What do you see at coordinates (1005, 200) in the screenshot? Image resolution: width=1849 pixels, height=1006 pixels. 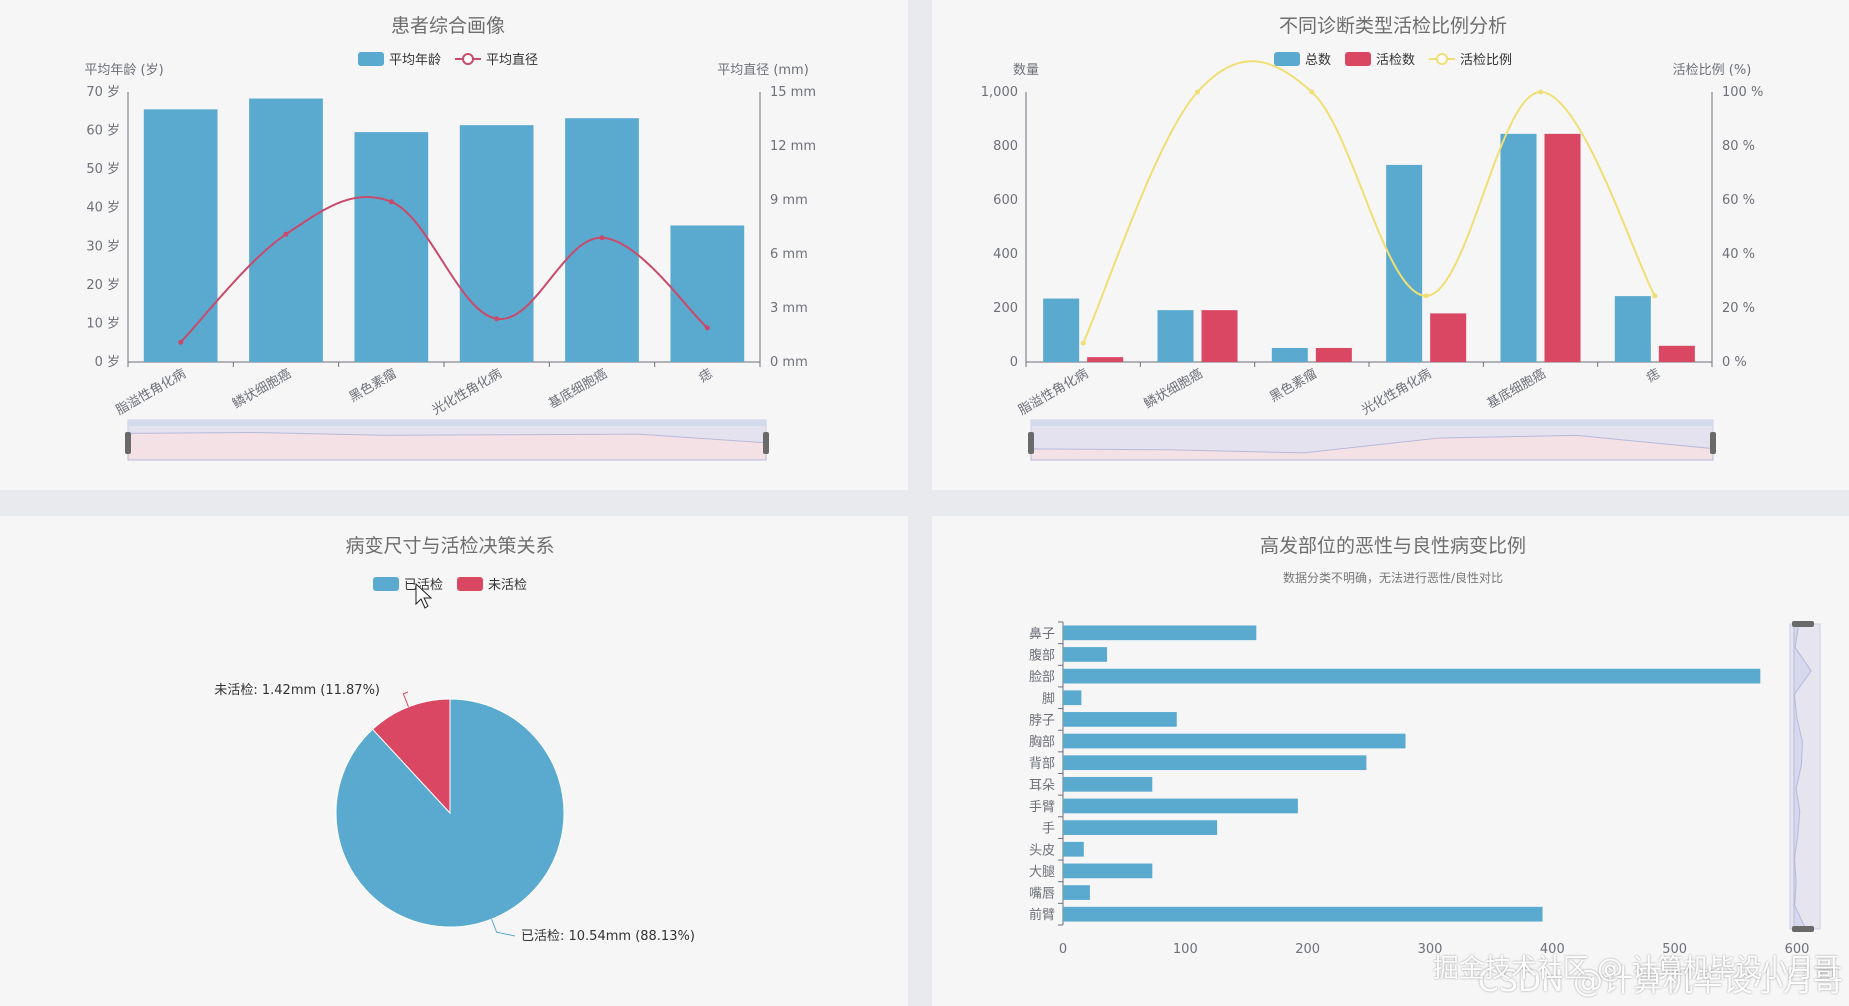 I see `chart2-y-tick: 600` at bounding box center [1005, 200].